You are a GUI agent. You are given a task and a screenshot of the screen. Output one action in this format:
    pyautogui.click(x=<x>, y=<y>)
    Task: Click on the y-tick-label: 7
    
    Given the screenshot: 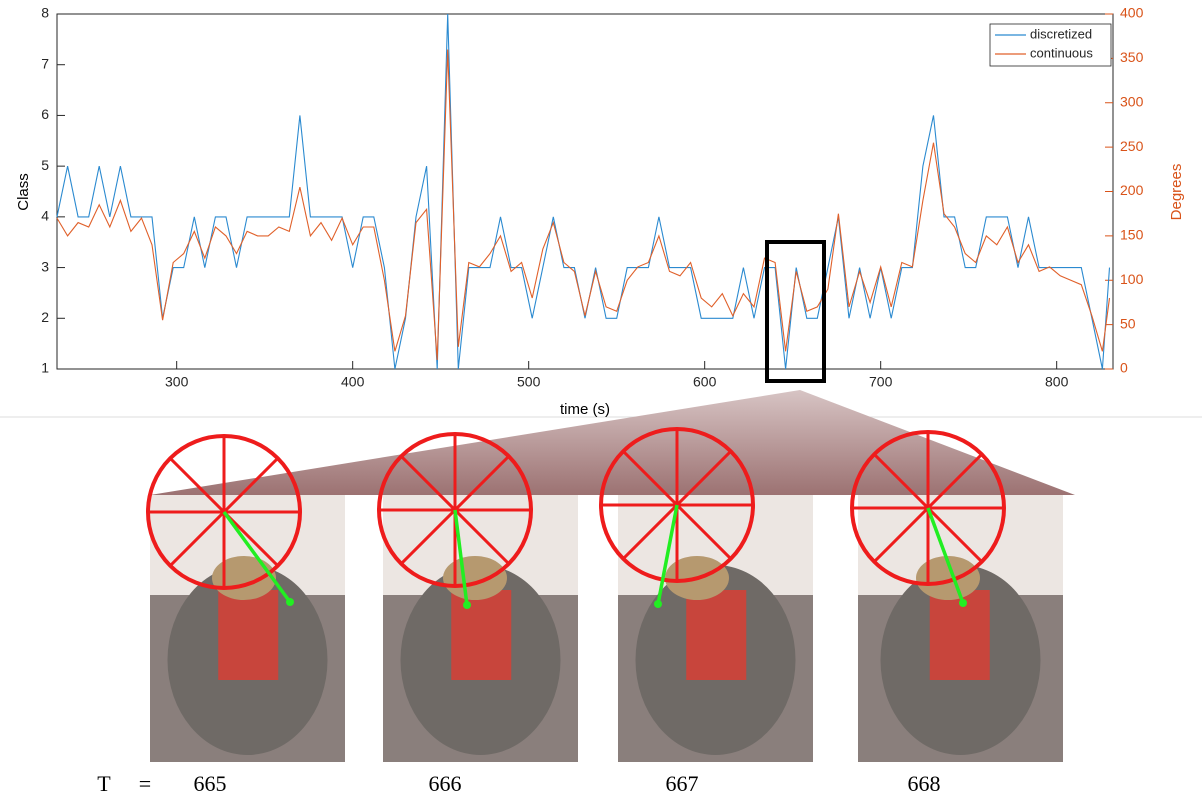 What is the action you would take?
    pyautogui.click(x=45, y=63)
    